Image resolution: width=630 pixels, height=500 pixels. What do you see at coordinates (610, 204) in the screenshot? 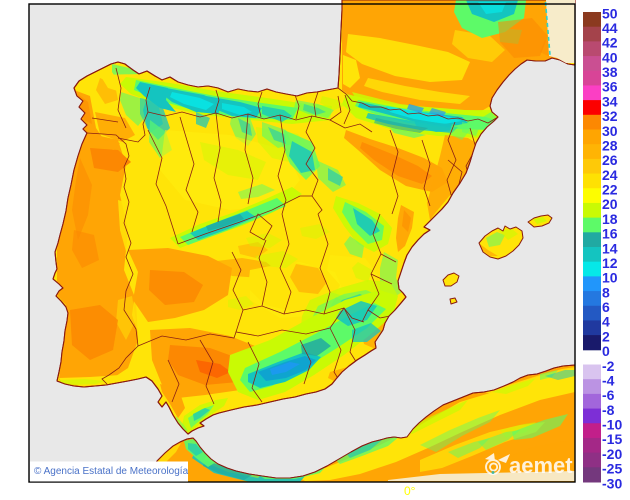
I see `svg-text: 20` at bounding box center [610, 204].